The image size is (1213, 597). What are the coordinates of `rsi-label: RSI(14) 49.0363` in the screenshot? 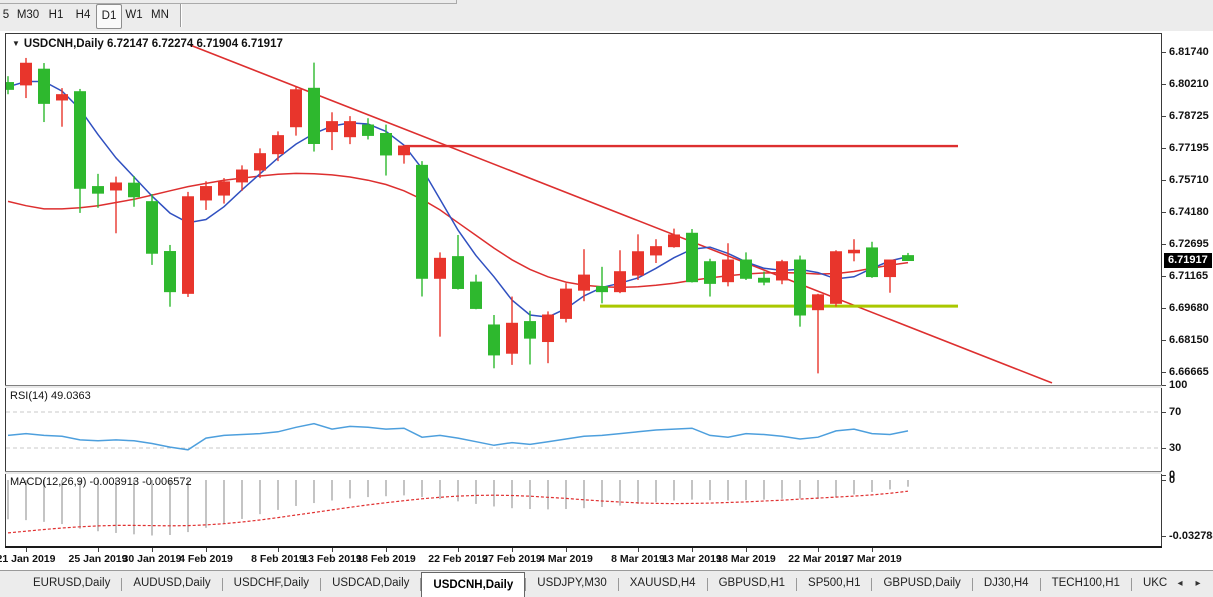 It's located at (50, 396).